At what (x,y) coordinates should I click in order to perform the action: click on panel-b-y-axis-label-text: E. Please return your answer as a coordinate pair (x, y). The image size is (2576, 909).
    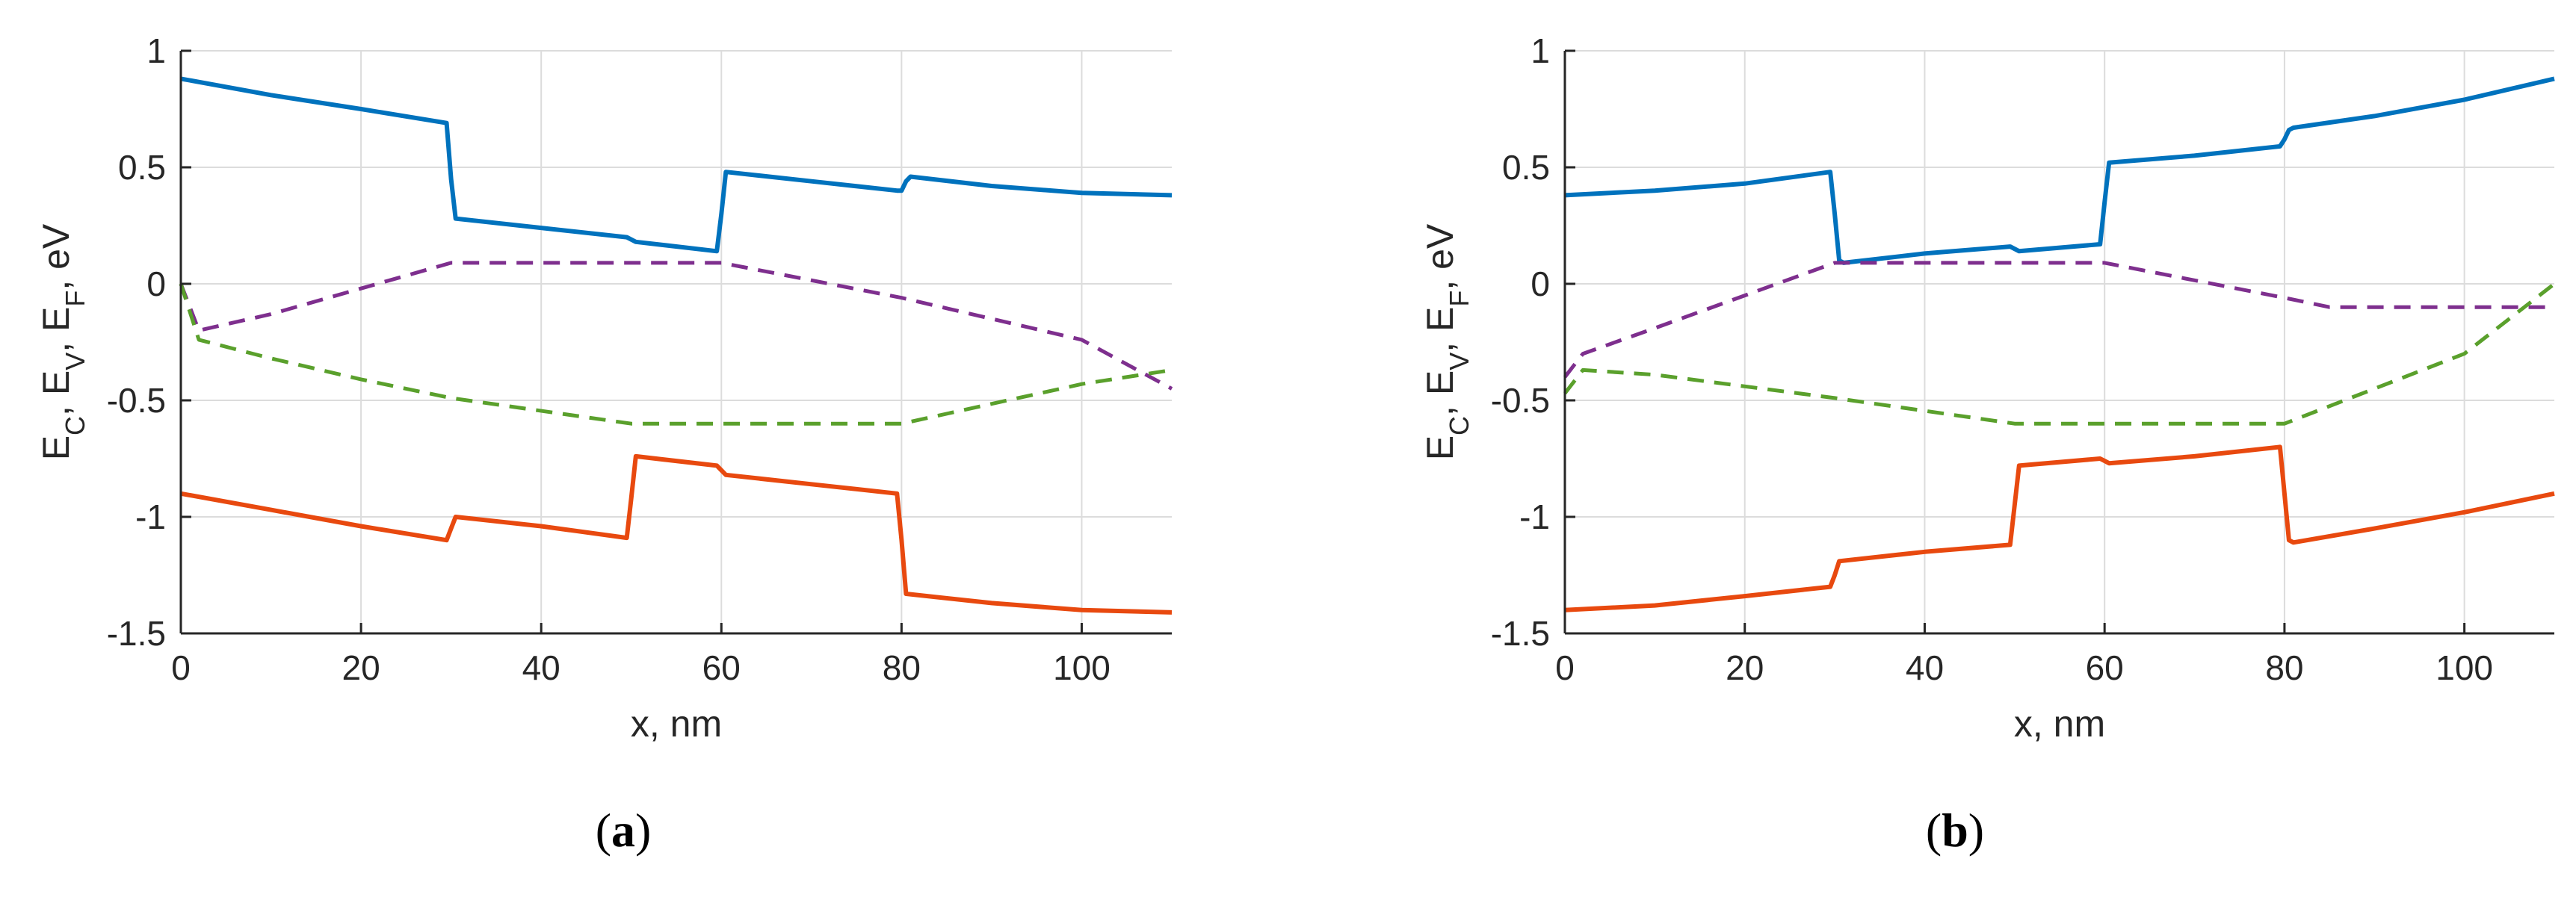
    Looking at the image, I should click on (1440, 447).